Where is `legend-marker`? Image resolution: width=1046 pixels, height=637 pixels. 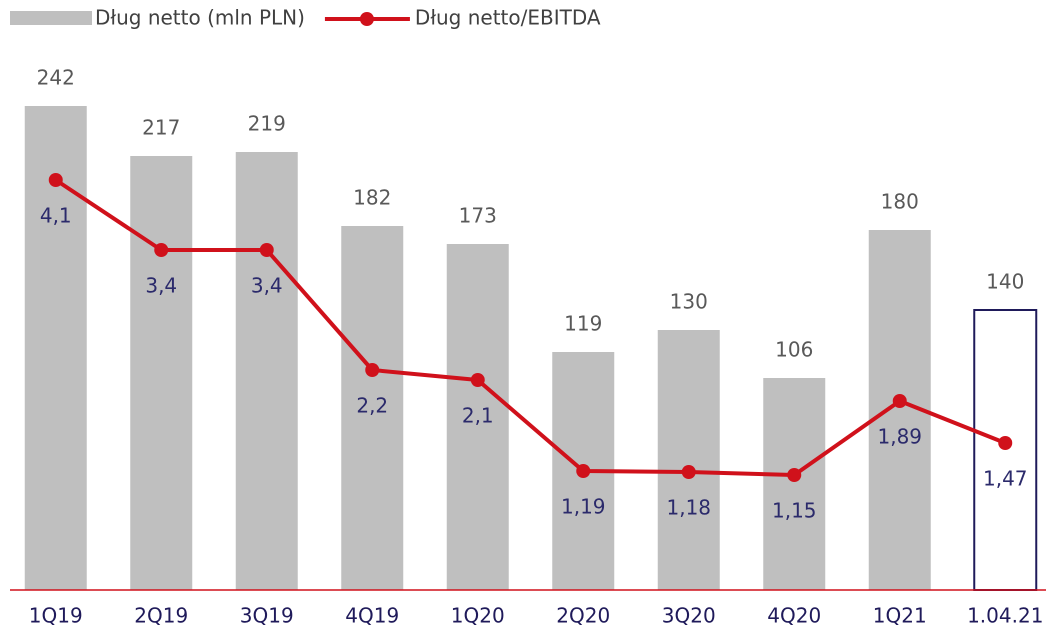 legend-marker is located at coordinates (366, 19).